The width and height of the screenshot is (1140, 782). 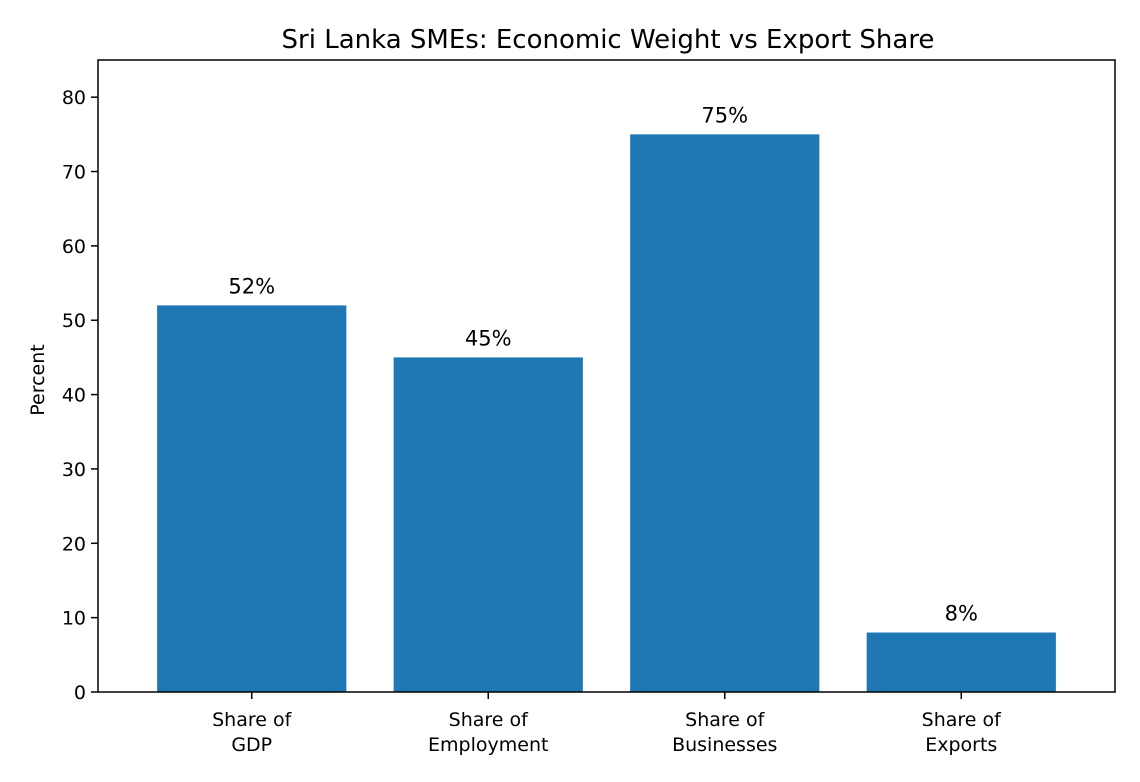 What do you see at coordinates (488, 338) in the screenshot?
I see `data-label: 45%` at bounding box center [488, 338].